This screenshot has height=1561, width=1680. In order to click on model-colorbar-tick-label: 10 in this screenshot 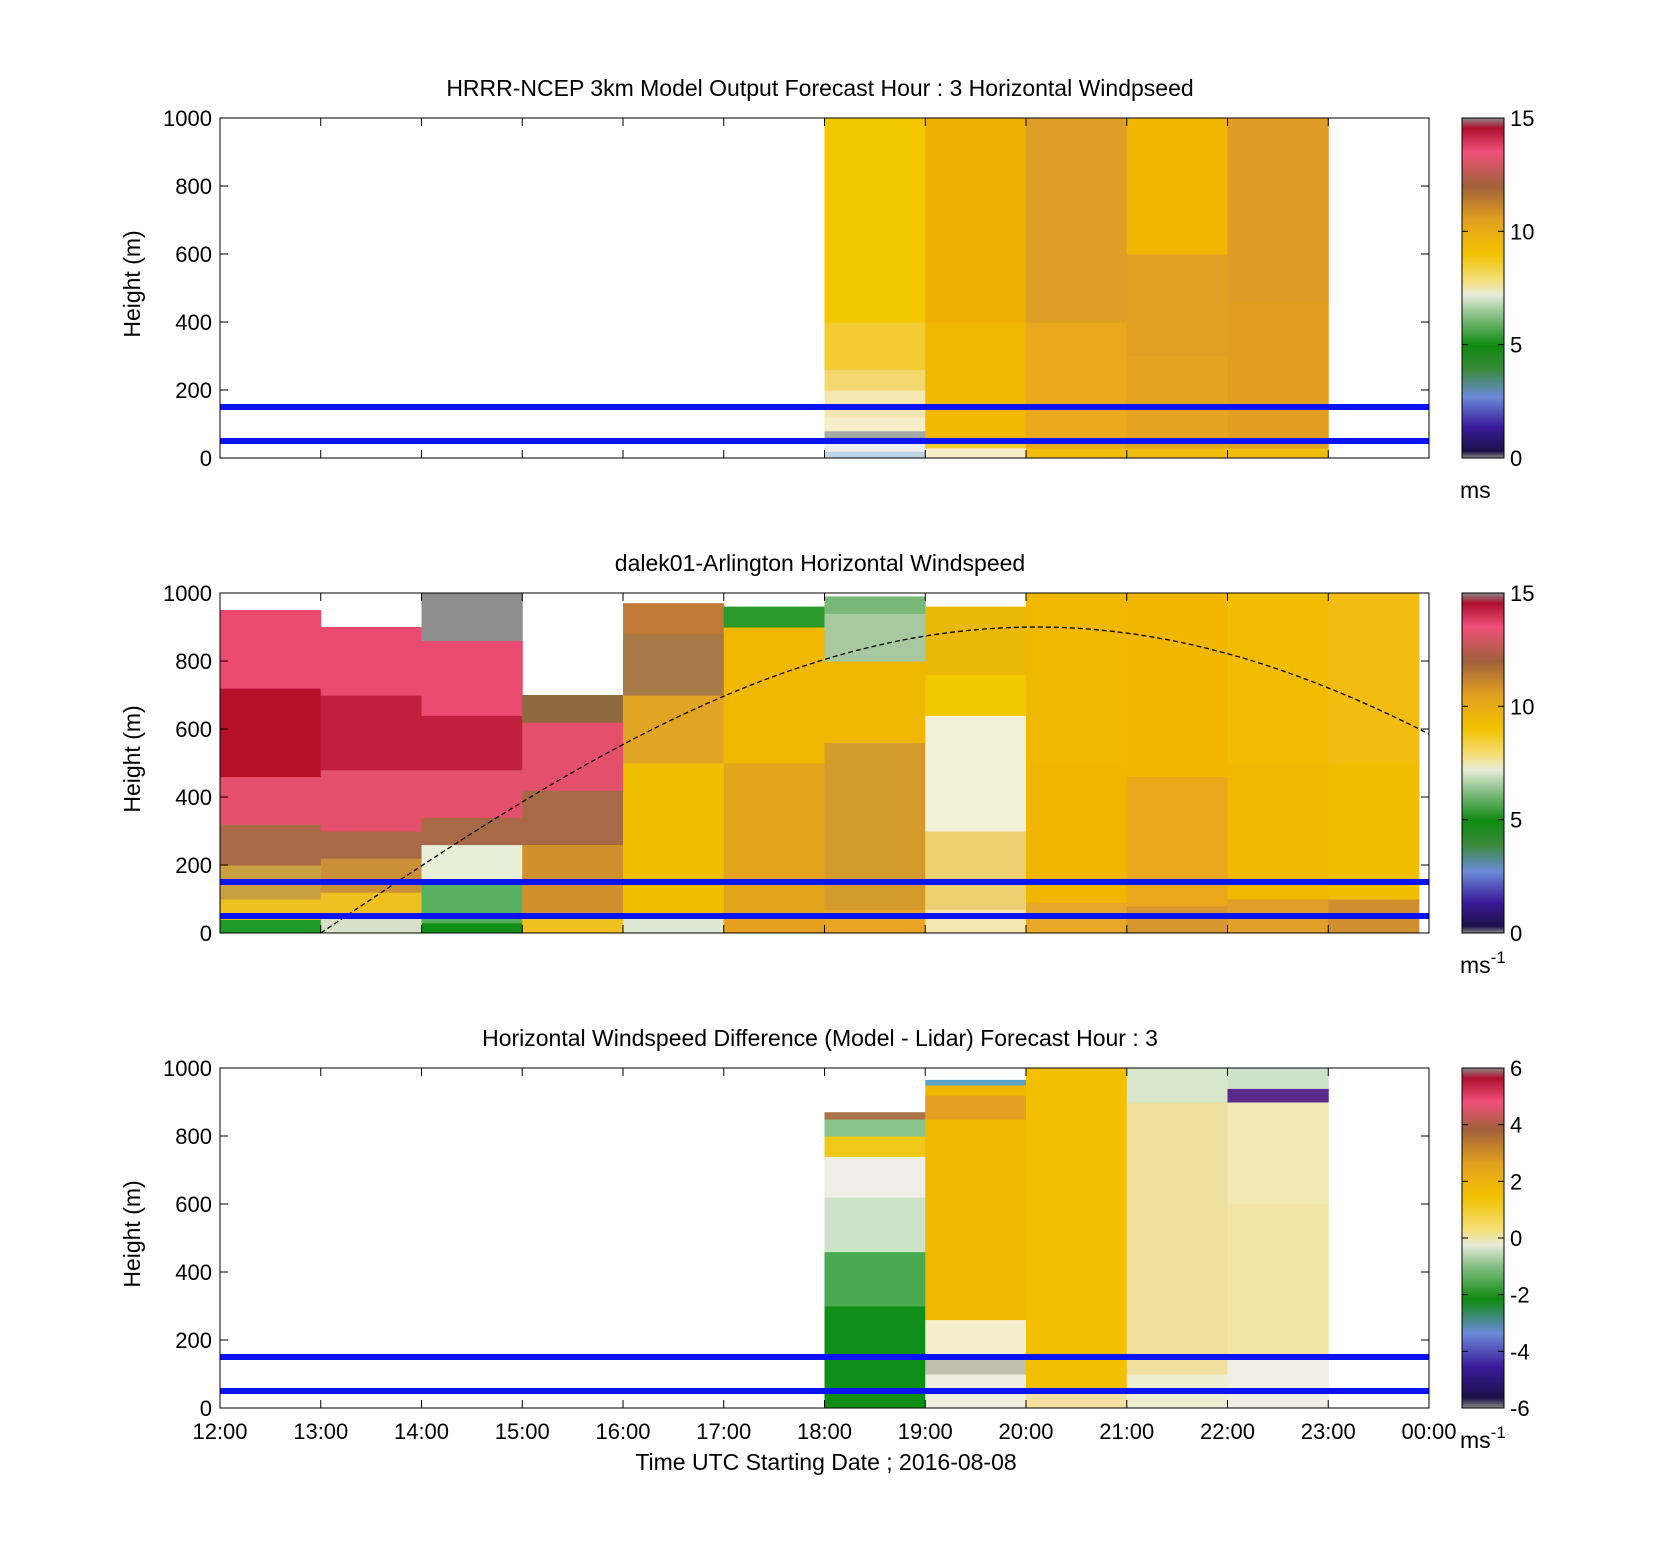, I will do `click(1522, 231)`.